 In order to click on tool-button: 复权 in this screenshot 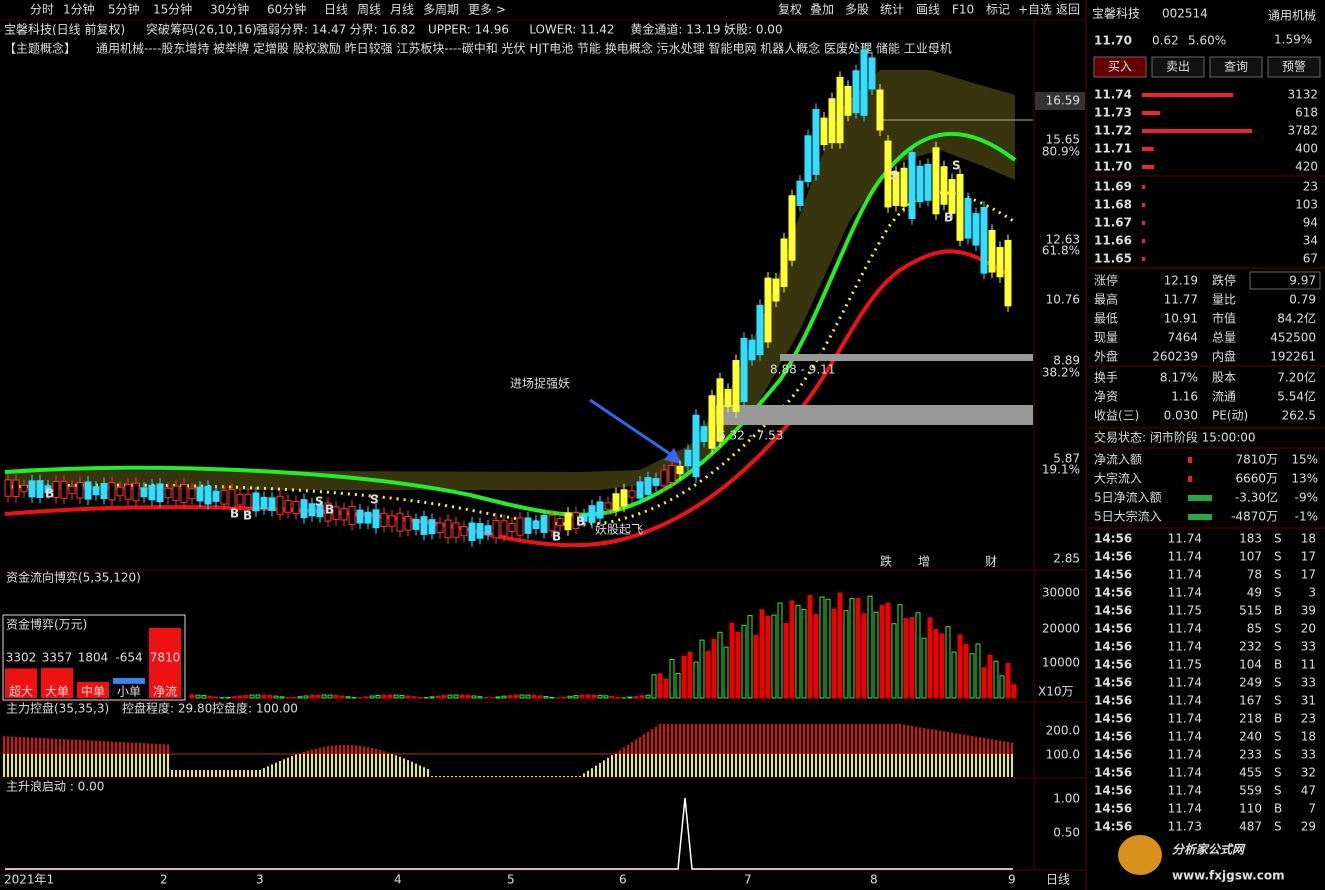, I will do `click(790, 10)`.